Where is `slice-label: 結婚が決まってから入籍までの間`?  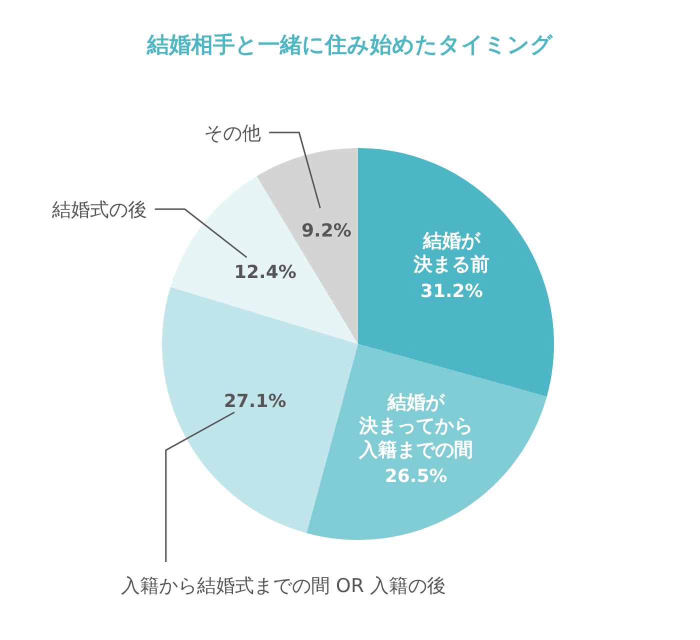
slice-label: 結婚が決まってから入籍までの間 is located at coordinates (416, 426).